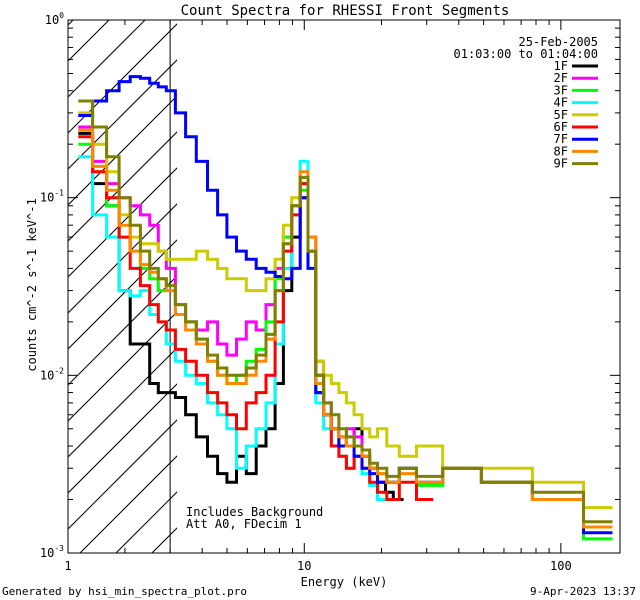  Describe the element at coordinates (561, 151) in the screenshot. I see `legend-label: 8F` at that location.